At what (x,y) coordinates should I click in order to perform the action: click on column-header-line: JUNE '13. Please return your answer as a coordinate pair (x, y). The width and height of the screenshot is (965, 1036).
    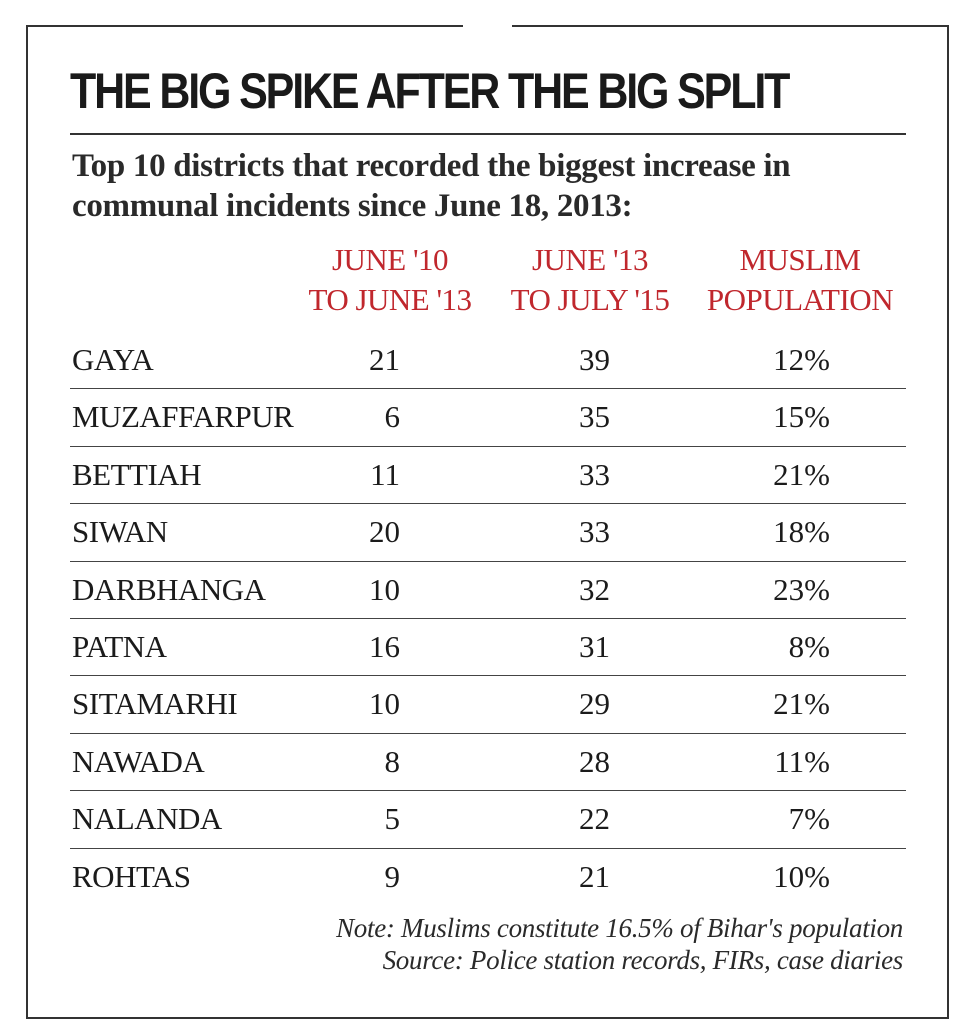
    Looking at the image, I should click on (590, 259).